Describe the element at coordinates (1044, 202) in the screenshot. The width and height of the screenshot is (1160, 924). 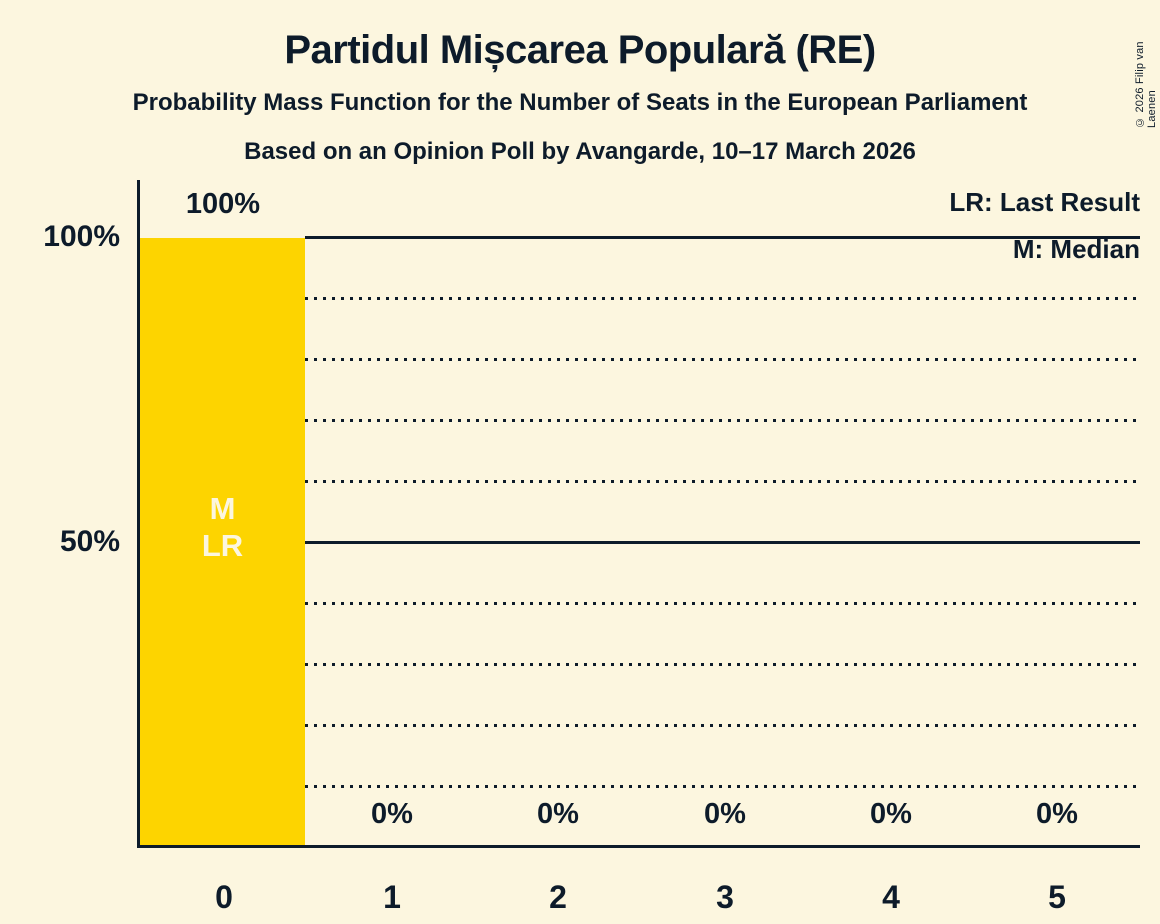
I see `legend-last-result: LR: Last Result` at that location.